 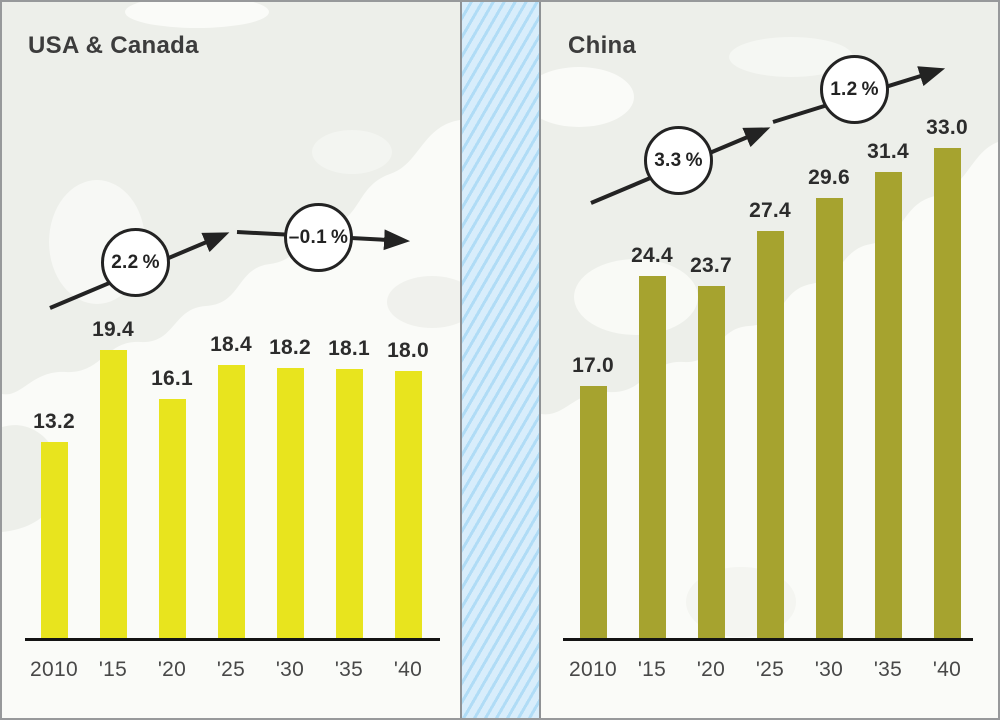 What do you see at coordinates (231, 344) in the screenshot?
I see `bar-value-label: 18.4` at bounding box center [231, 344].